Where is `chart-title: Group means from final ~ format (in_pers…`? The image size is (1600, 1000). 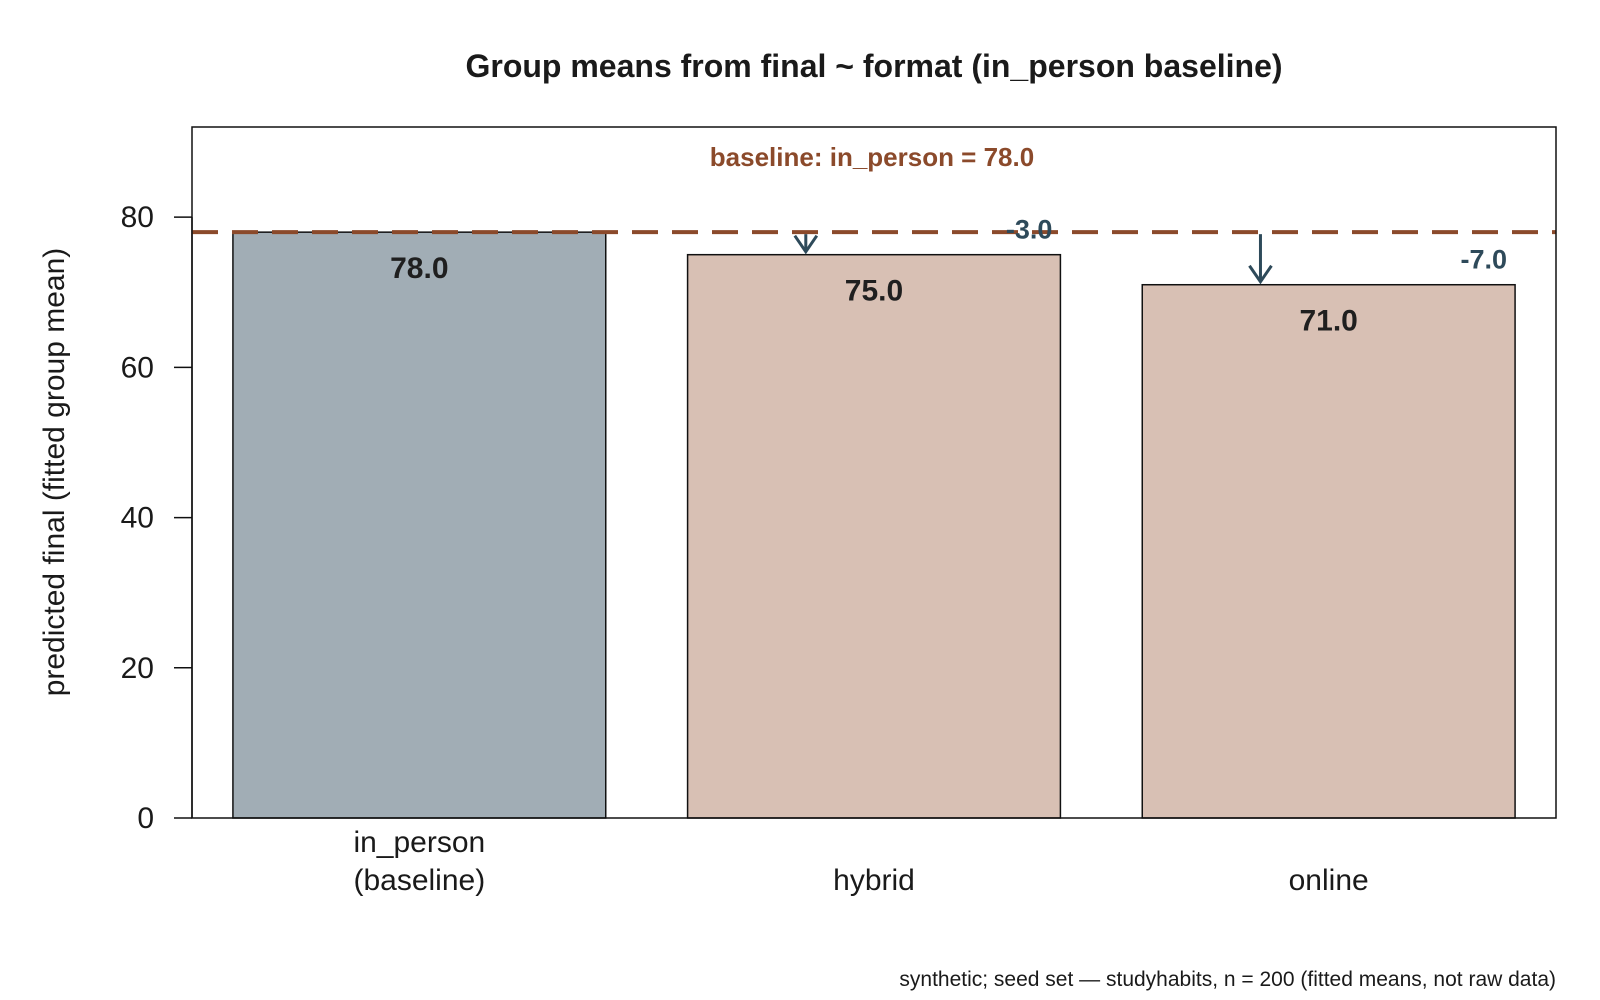
chart-title: Group means from final ~ format (in_pers… is located at coordinates (873, 66).